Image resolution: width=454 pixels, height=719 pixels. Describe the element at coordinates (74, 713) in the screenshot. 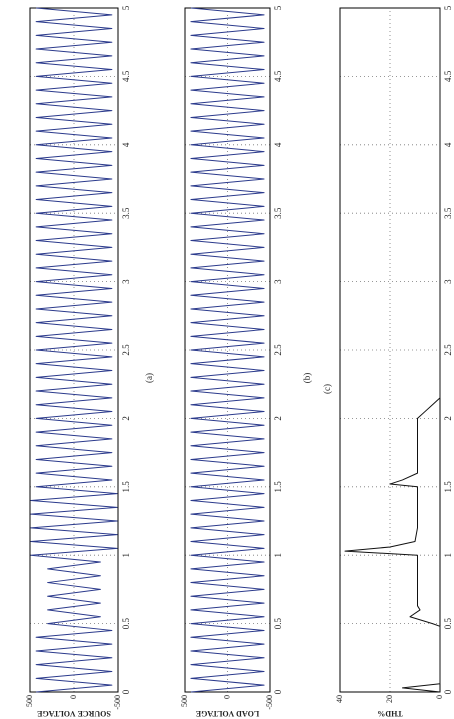

I see `y-axis-label: SOURCE VOLTAGE` at that location.